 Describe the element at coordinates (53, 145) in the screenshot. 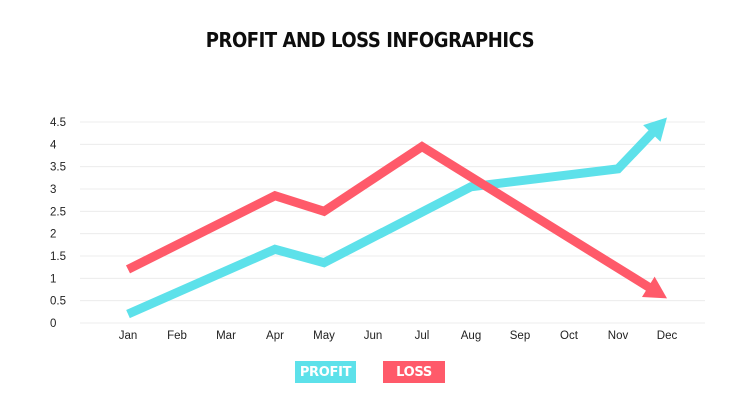

I see `y-tick-label: 4` at that location.